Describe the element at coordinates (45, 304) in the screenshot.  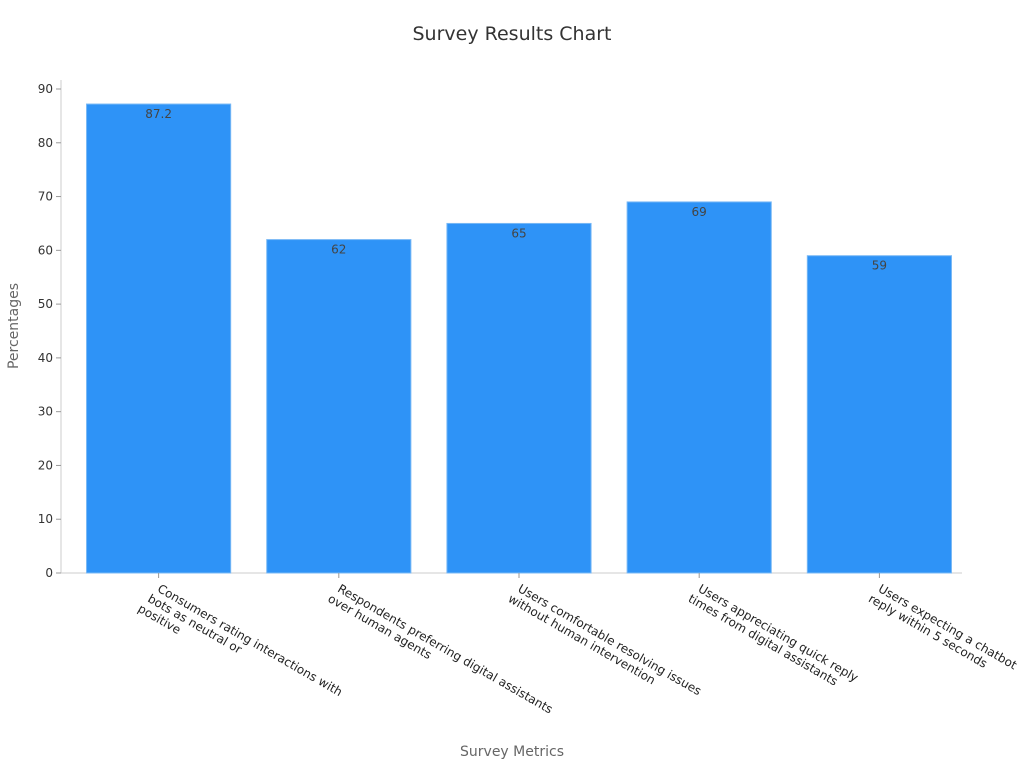
I see `y-tick-label: 50` at that location.